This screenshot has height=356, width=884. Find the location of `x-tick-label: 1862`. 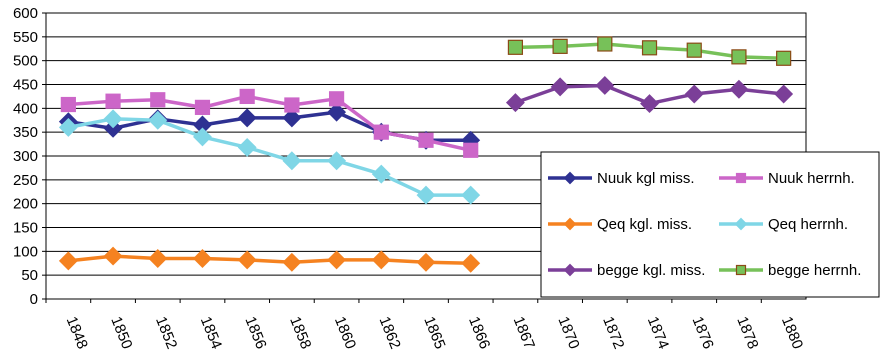

x-tick-label: 1862 is located at coordinates (390, 332).